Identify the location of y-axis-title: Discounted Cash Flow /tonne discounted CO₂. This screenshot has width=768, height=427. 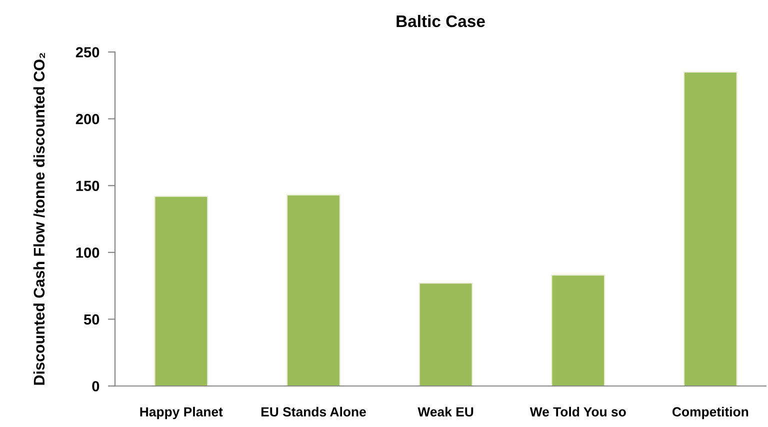
(39, 219).